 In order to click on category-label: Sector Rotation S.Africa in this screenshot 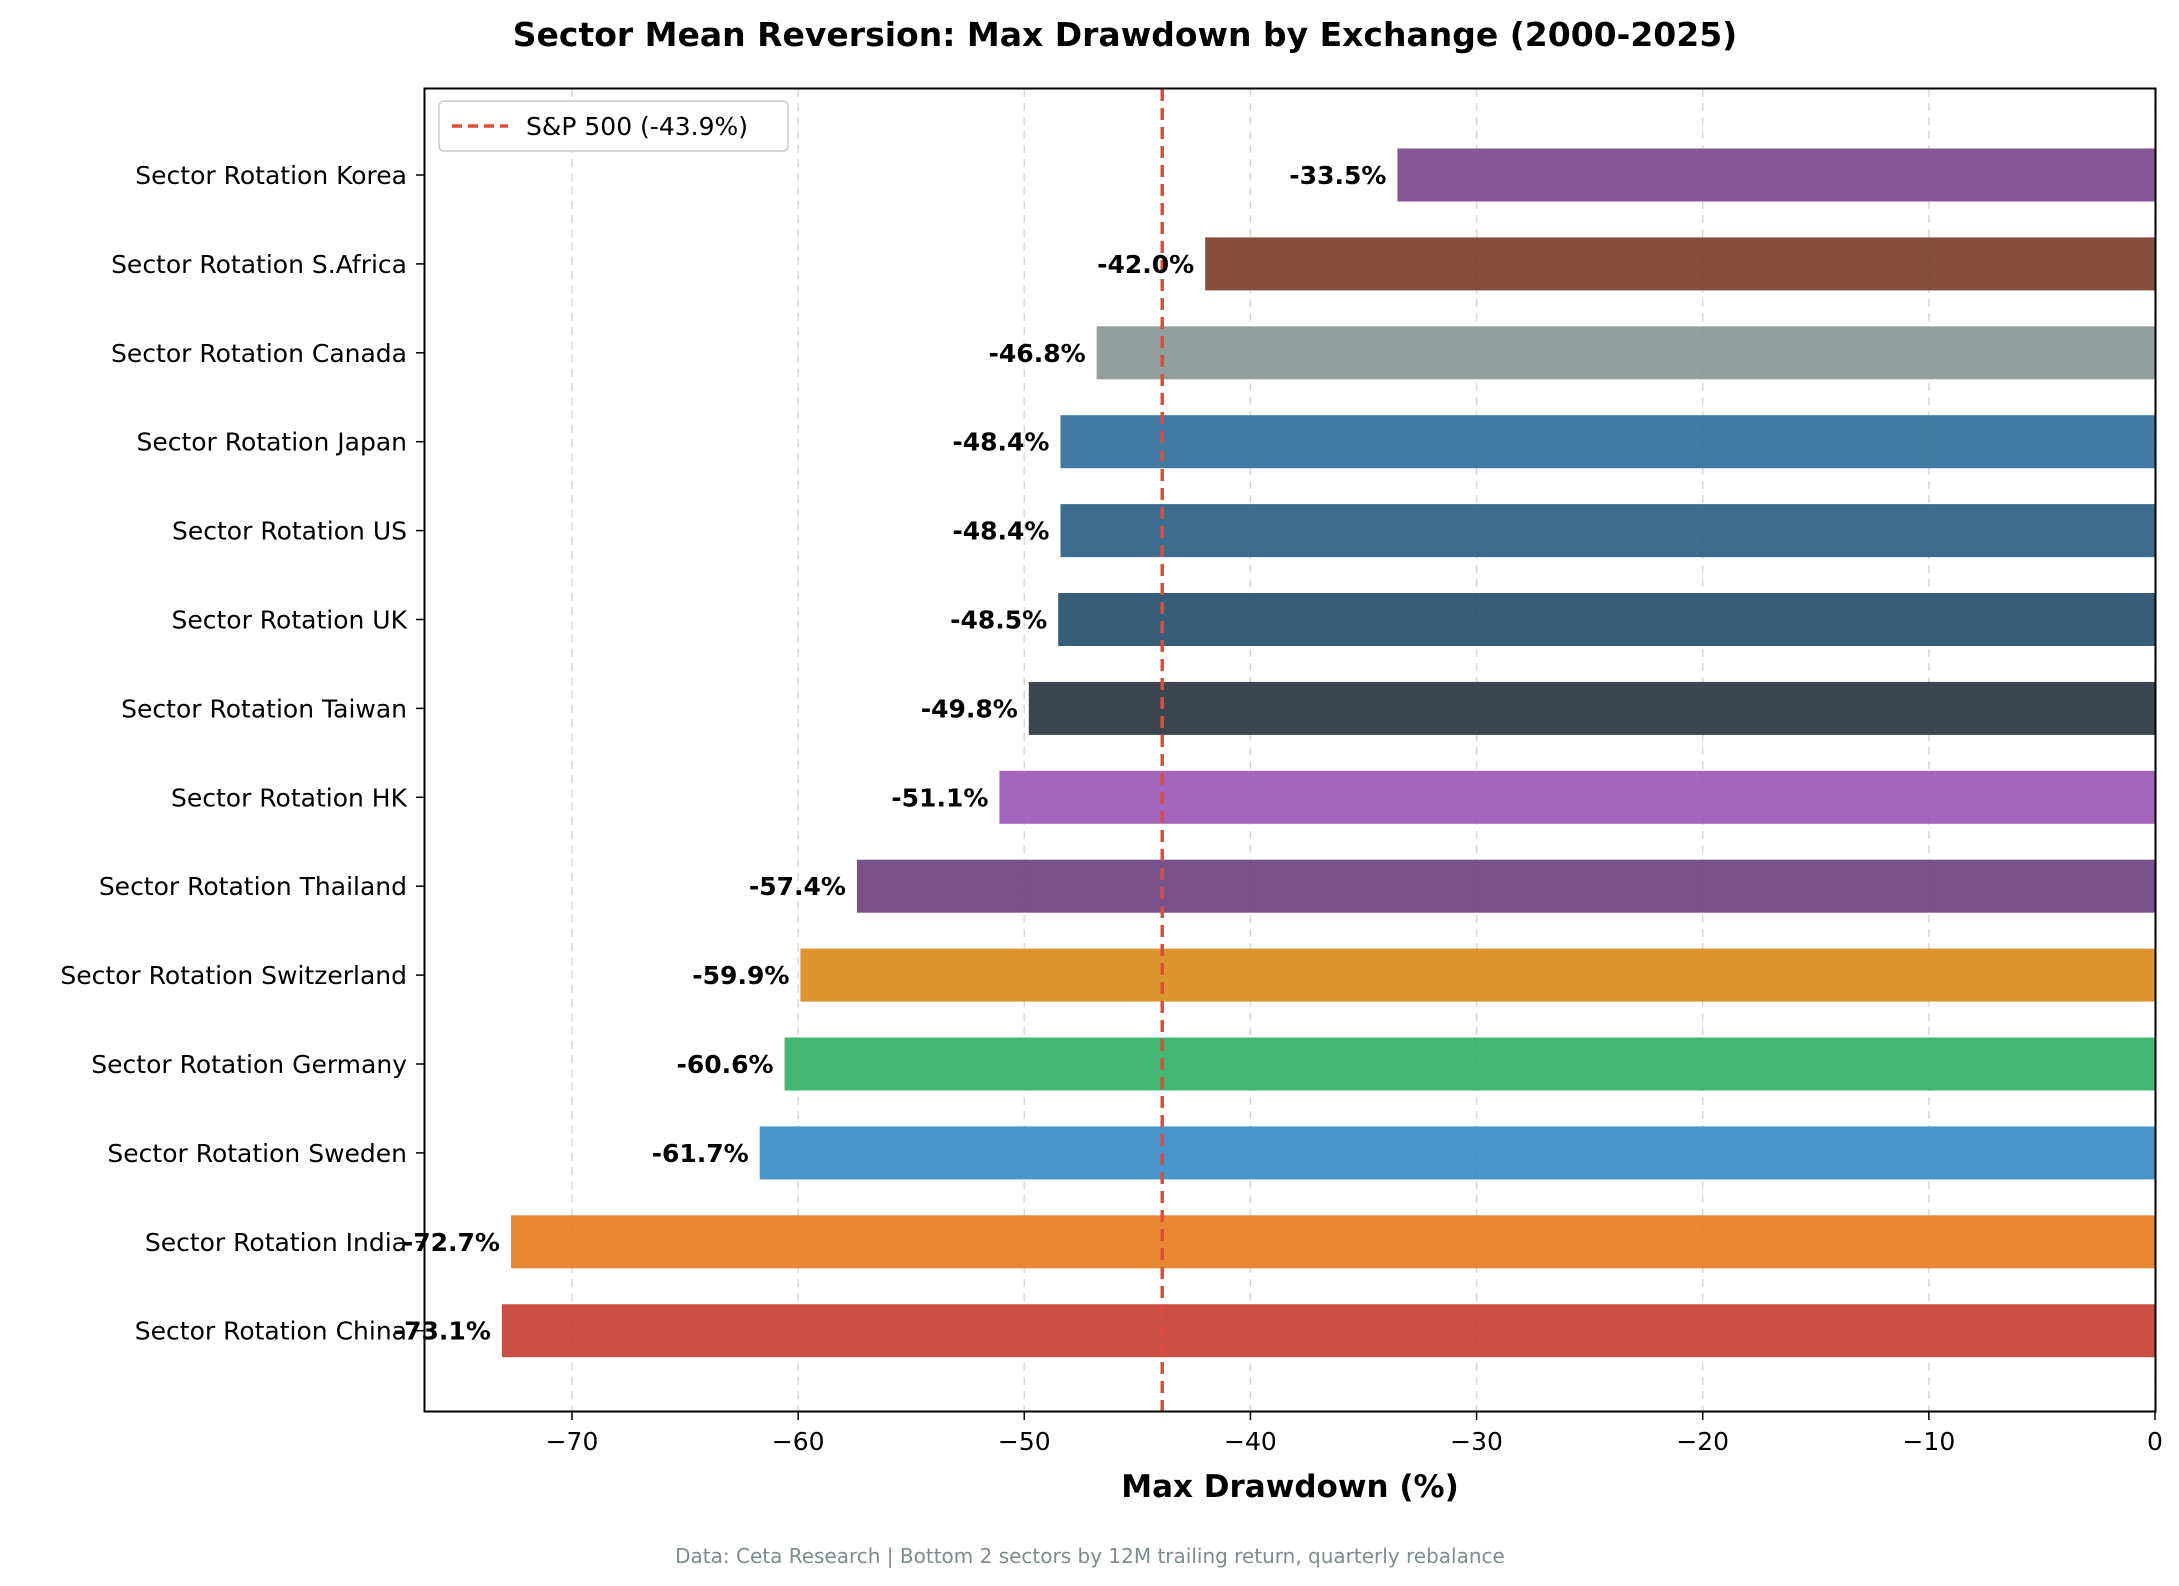, I will do `click(259, 264)`.